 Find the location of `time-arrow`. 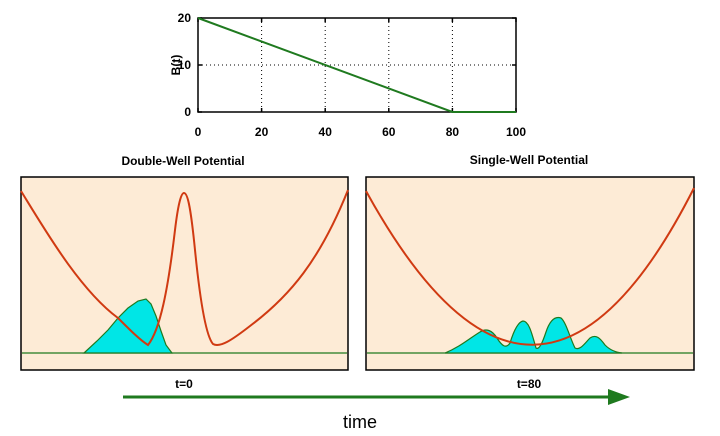

time-arrow is located at coordinates (376, 397).